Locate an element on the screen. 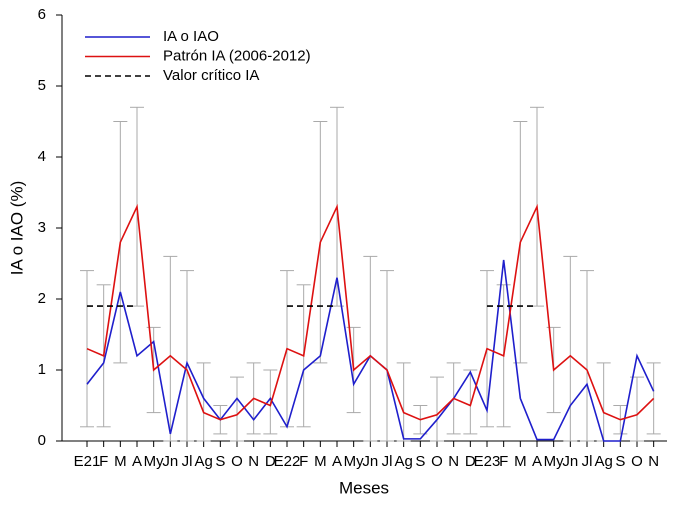  y-tick-label: 4 is located at coordinates (42, 156).